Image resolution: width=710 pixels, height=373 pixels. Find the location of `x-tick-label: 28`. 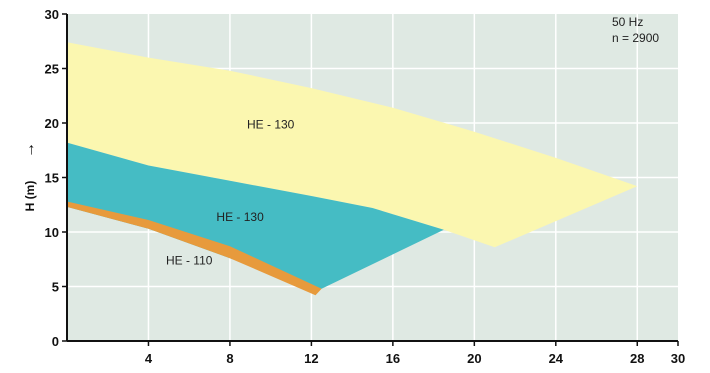

x-tick-label: 28 is located at coordinates (637, 358).